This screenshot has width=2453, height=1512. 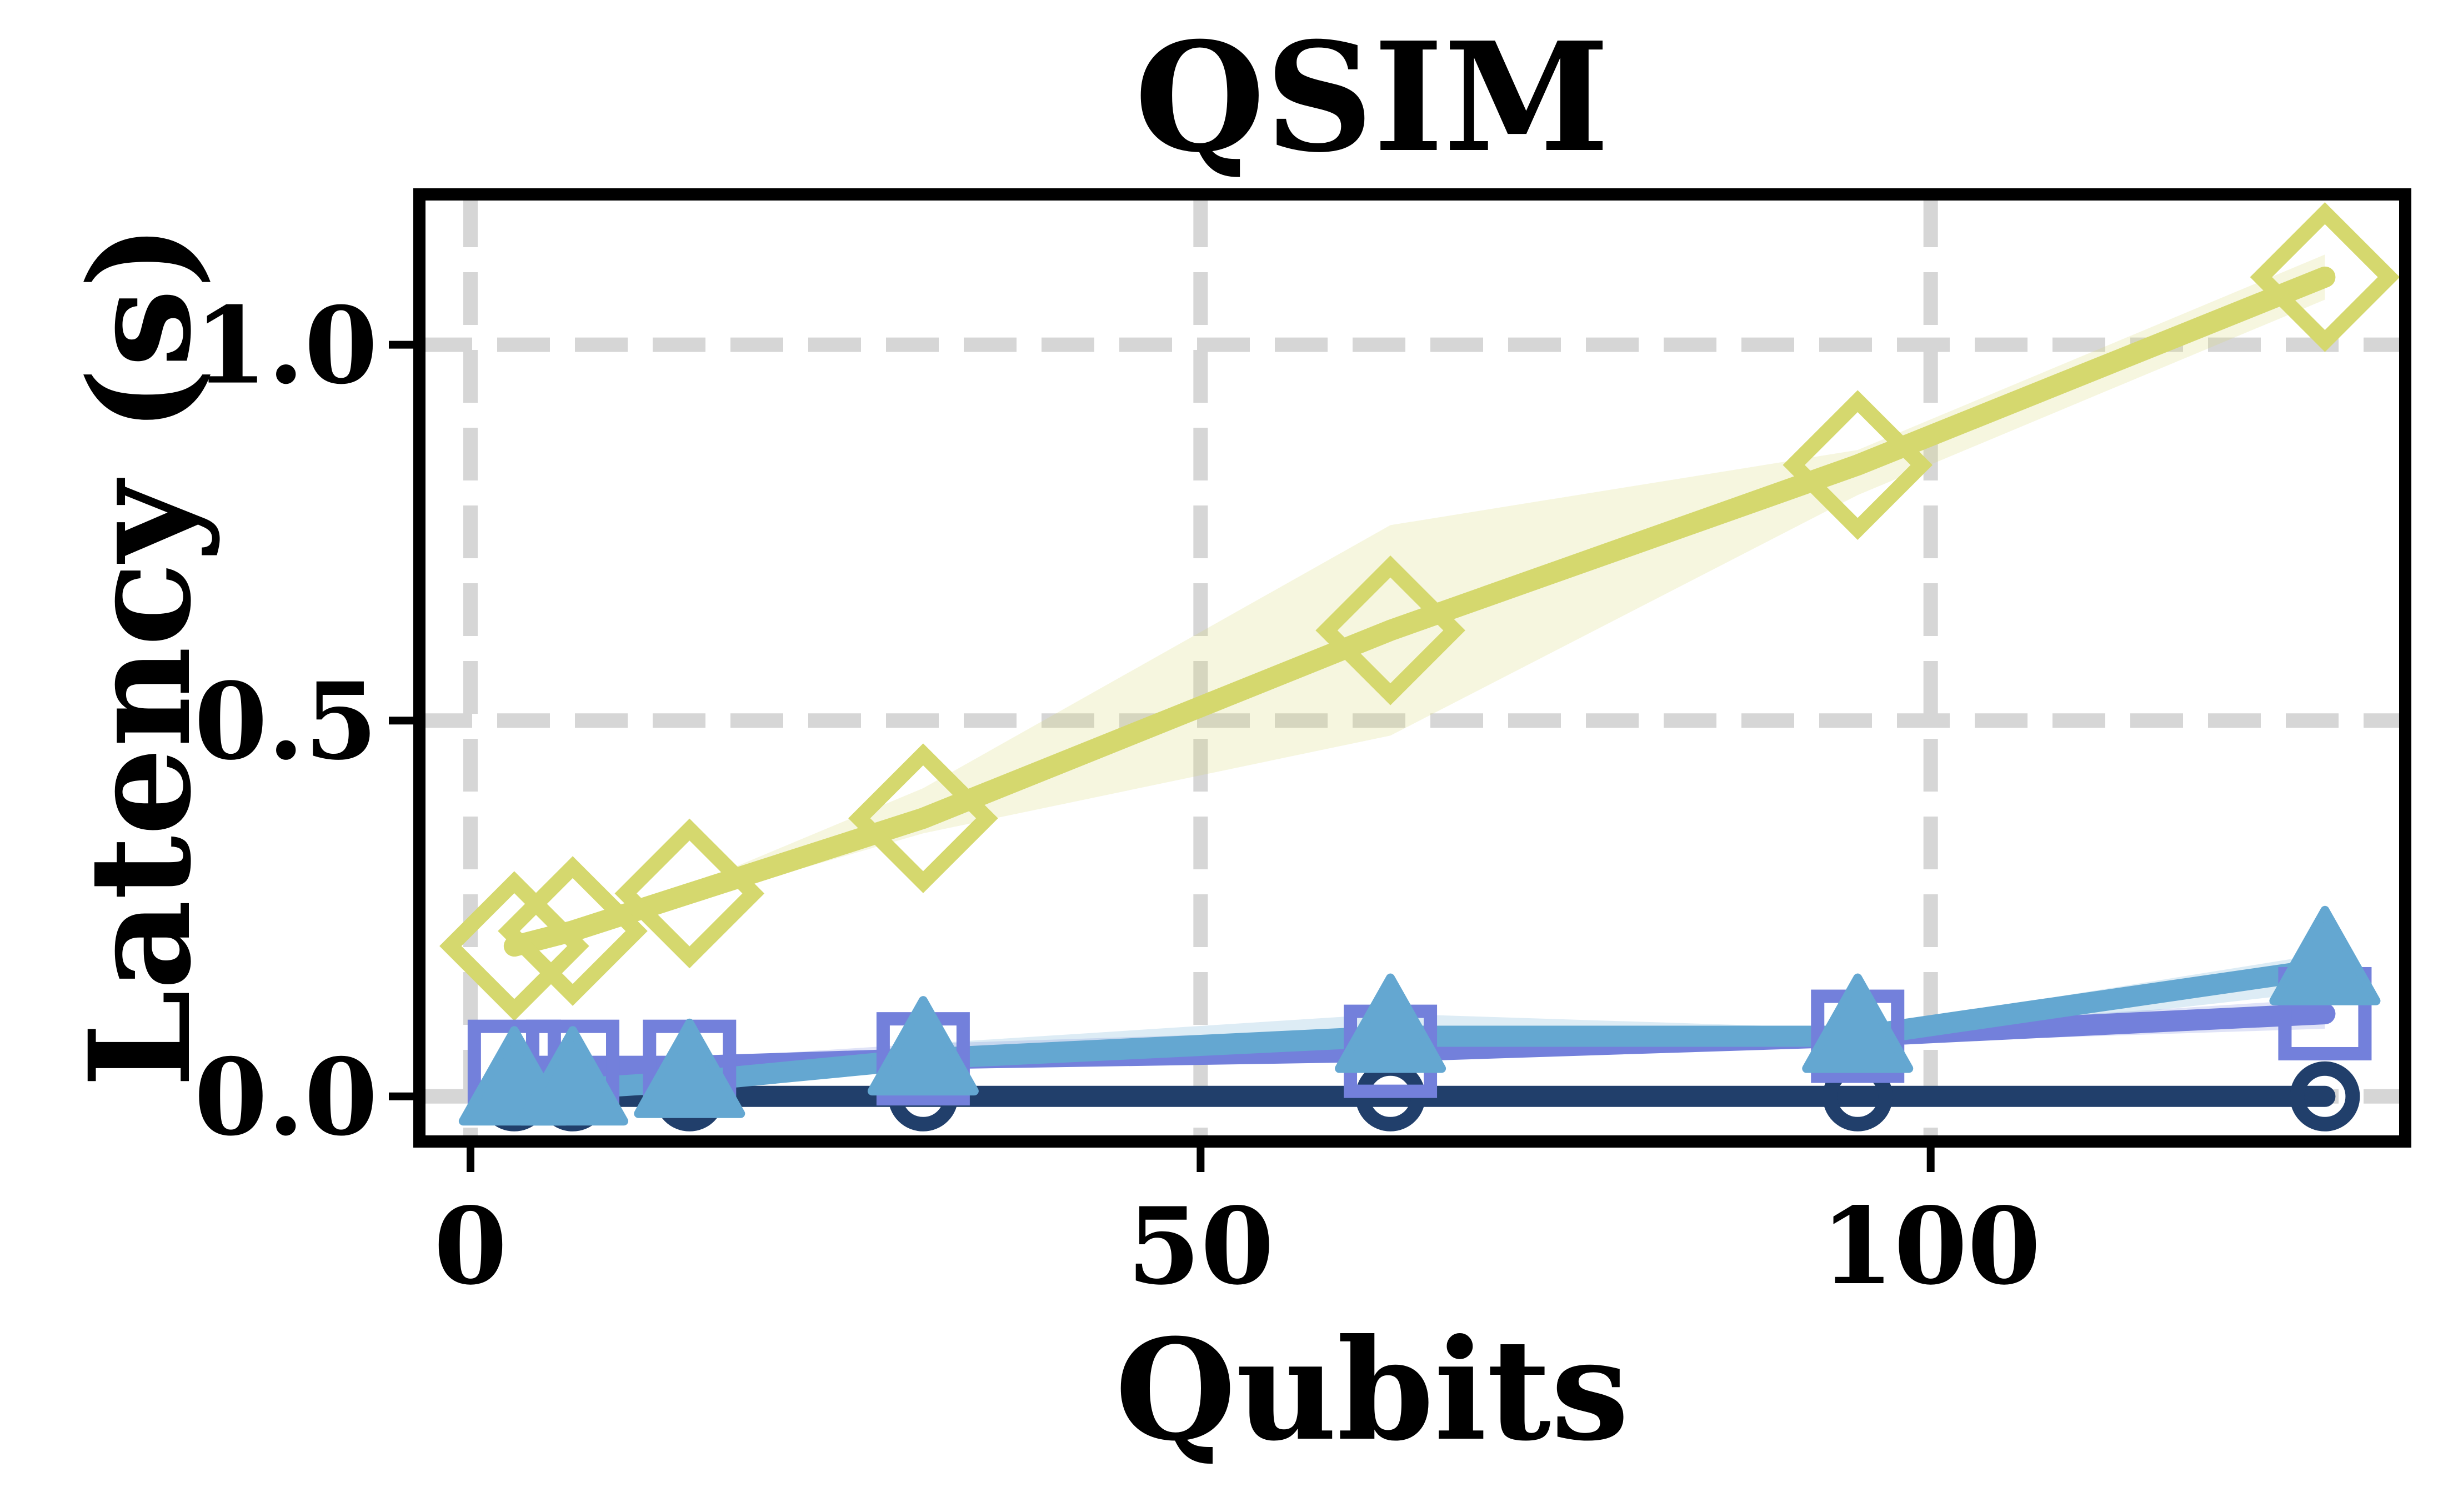 I want to click on x-tick-label: 0, so click(x=470, y=1246).